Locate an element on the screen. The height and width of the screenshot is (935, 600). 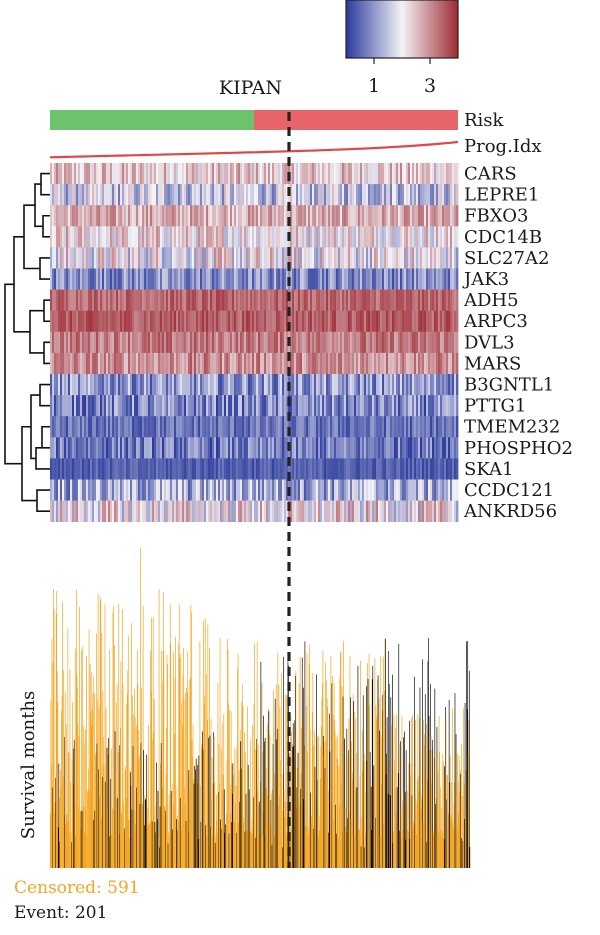
heatmap-row-tmem232 is located at coordinates (254, 427).